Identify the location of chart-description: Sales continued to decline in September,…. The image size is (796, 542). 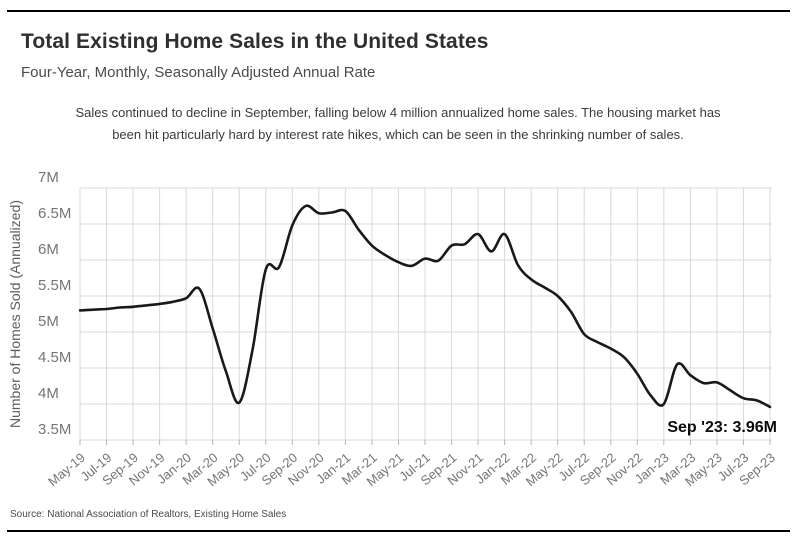
(398, 124).